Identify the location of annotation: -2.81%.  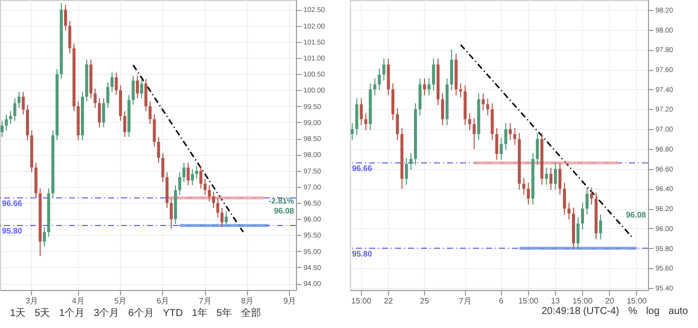
(281, 201).